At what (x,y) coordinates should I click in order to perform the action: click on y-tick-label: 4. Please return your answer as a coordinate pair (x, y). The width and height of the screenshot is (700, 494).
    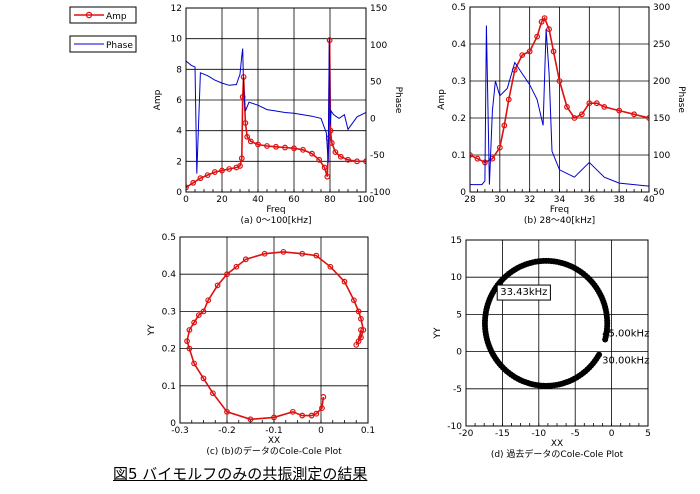
    Looking at the image, I should click on (179, 132).